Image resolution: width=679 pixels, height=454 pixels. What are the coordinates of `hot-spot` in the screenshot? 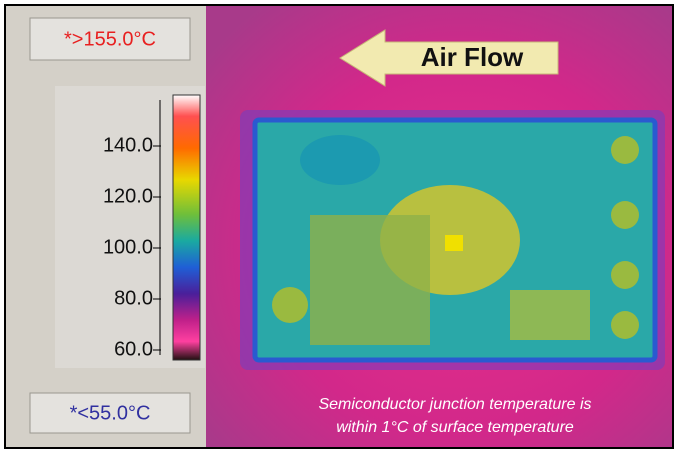 It's located at (454, 243).